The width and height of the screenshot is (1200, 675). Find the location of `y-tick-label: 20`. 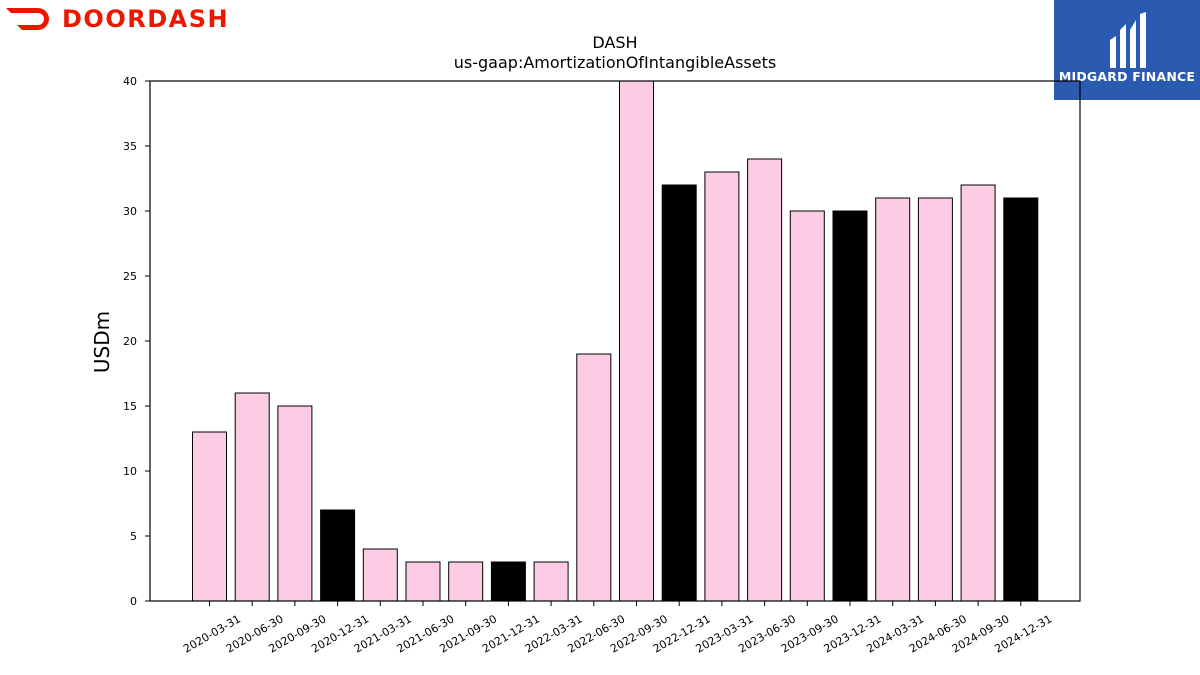

y-tick-label: 20 is located at coordinates (130, 341).